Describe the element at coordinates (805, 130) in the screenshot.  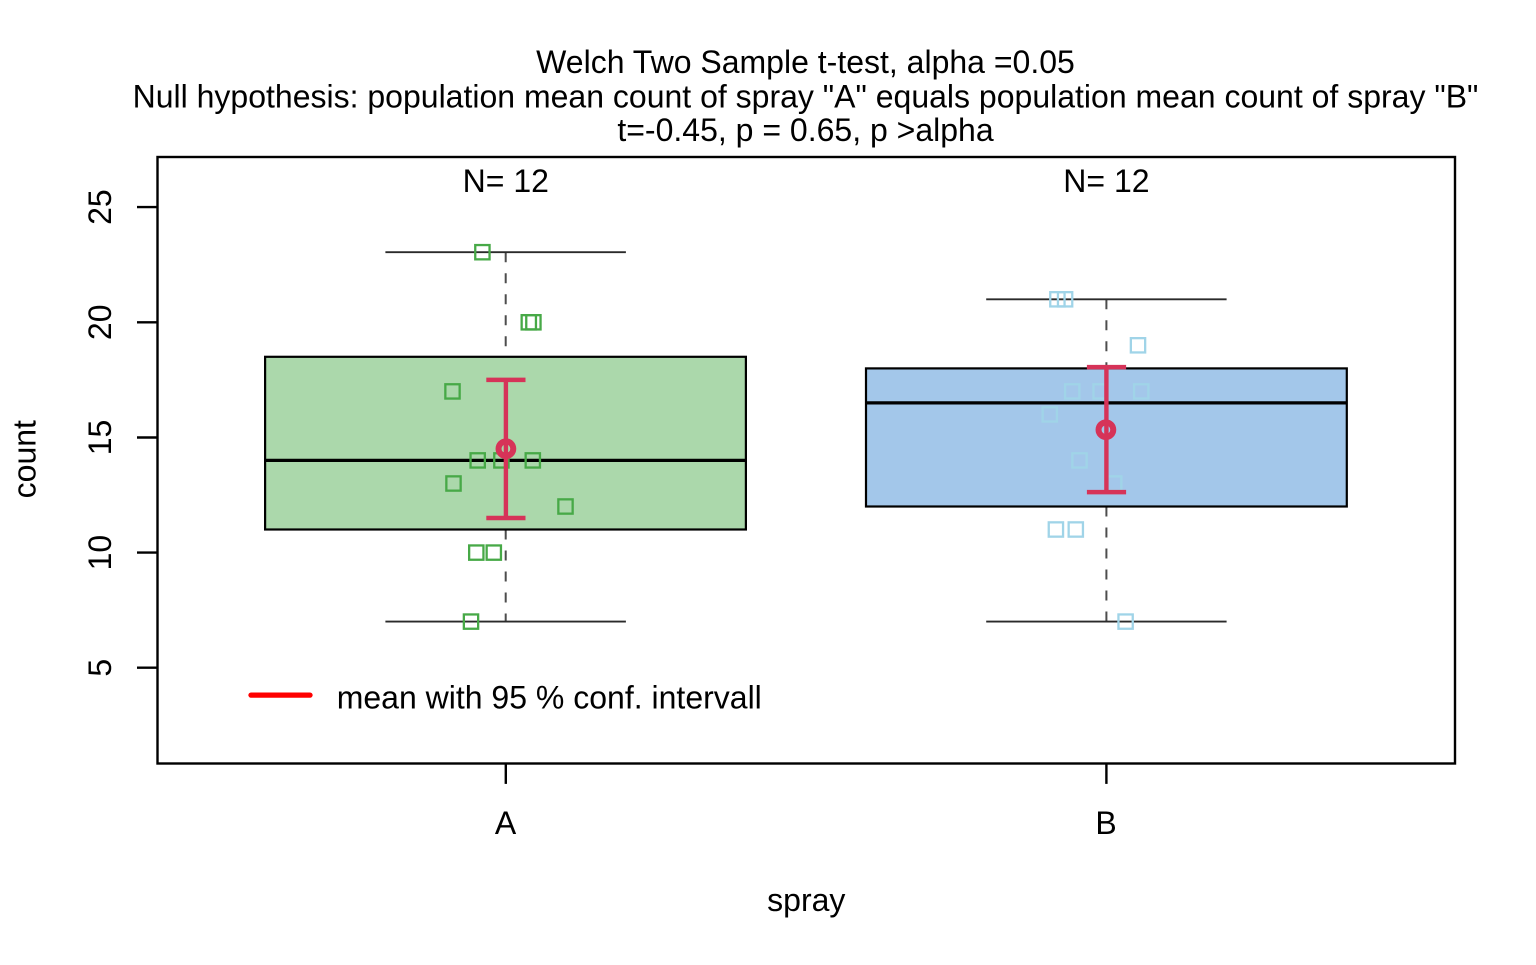
I see `svg-text: t=-0.45, p = 0.65, p >alpha` at that location.